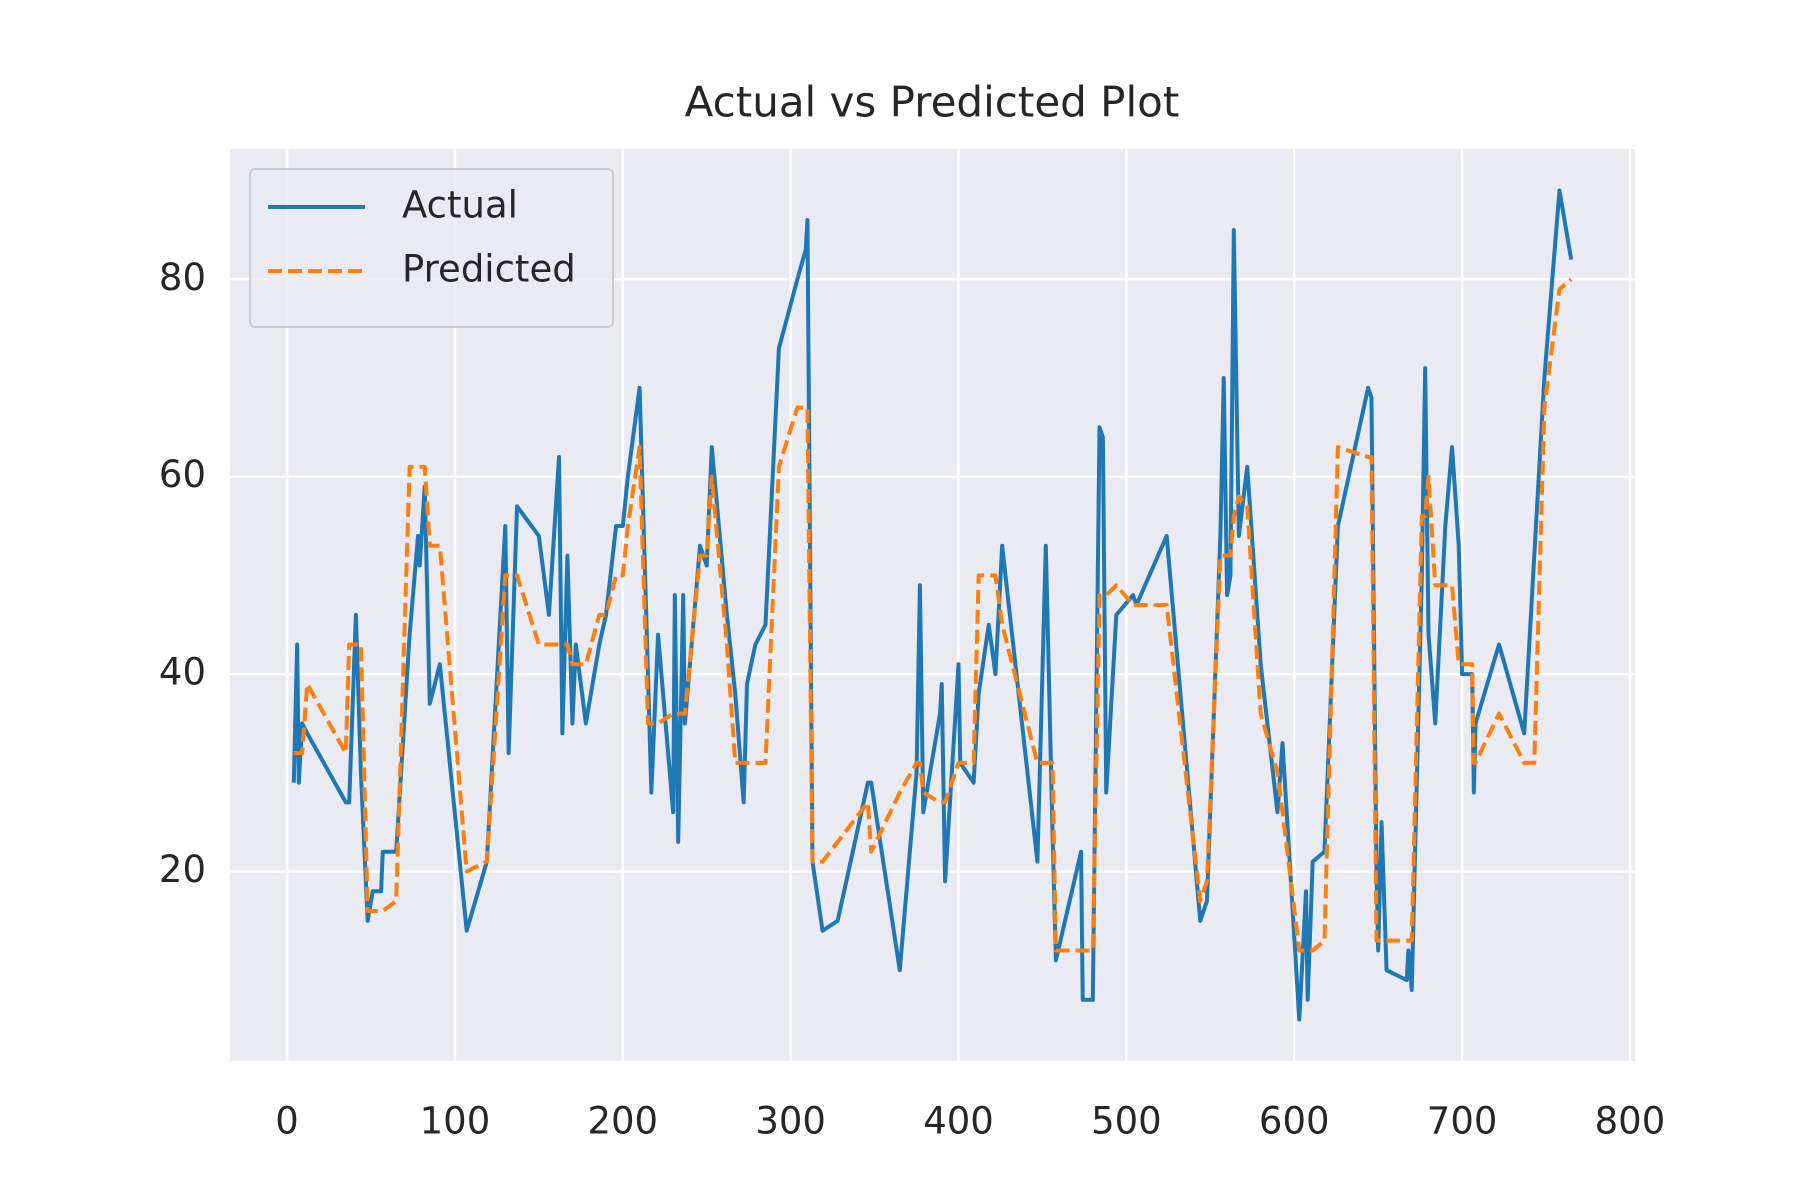 This screenshot has width=1800, height=1200. Describe the element at coordinates (1294, 1121) in the screenshot. I see `x-tick-label: 600` at that location.